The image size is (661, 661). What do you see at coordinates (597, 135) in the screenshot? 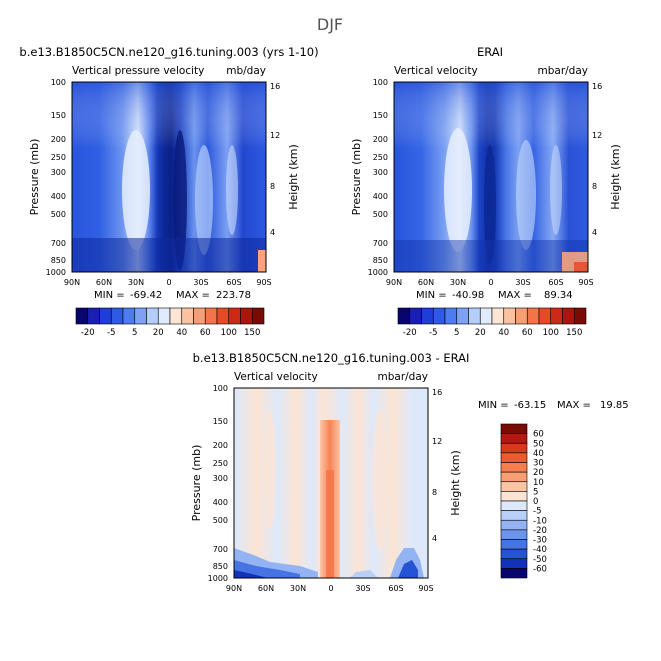
I see `y-tick-right: 12` at bounding box center [597, 135].